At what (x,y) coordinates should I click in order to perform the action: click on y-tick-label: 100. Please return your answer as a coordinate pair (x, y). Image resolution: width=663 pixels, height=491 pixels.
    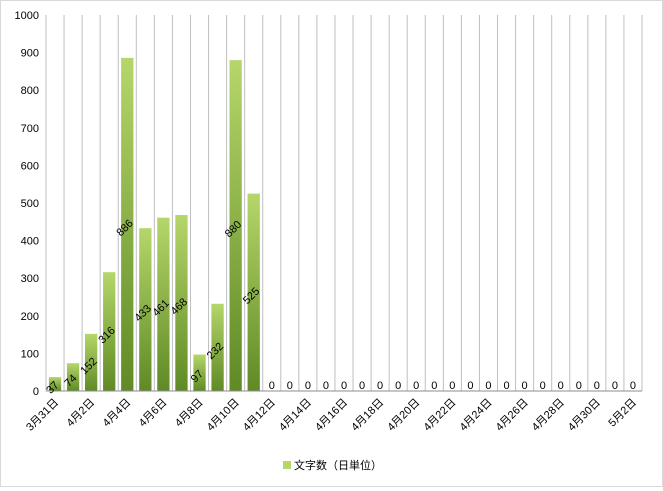
    Looking at the image, I should click on (30, 354).